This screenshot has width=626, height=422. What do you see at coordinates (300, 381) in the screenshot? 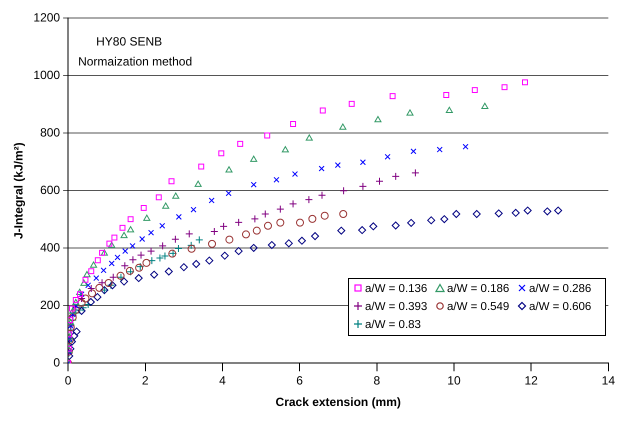
I see `x-tick-label: 6` at bounding box center [300, 381].